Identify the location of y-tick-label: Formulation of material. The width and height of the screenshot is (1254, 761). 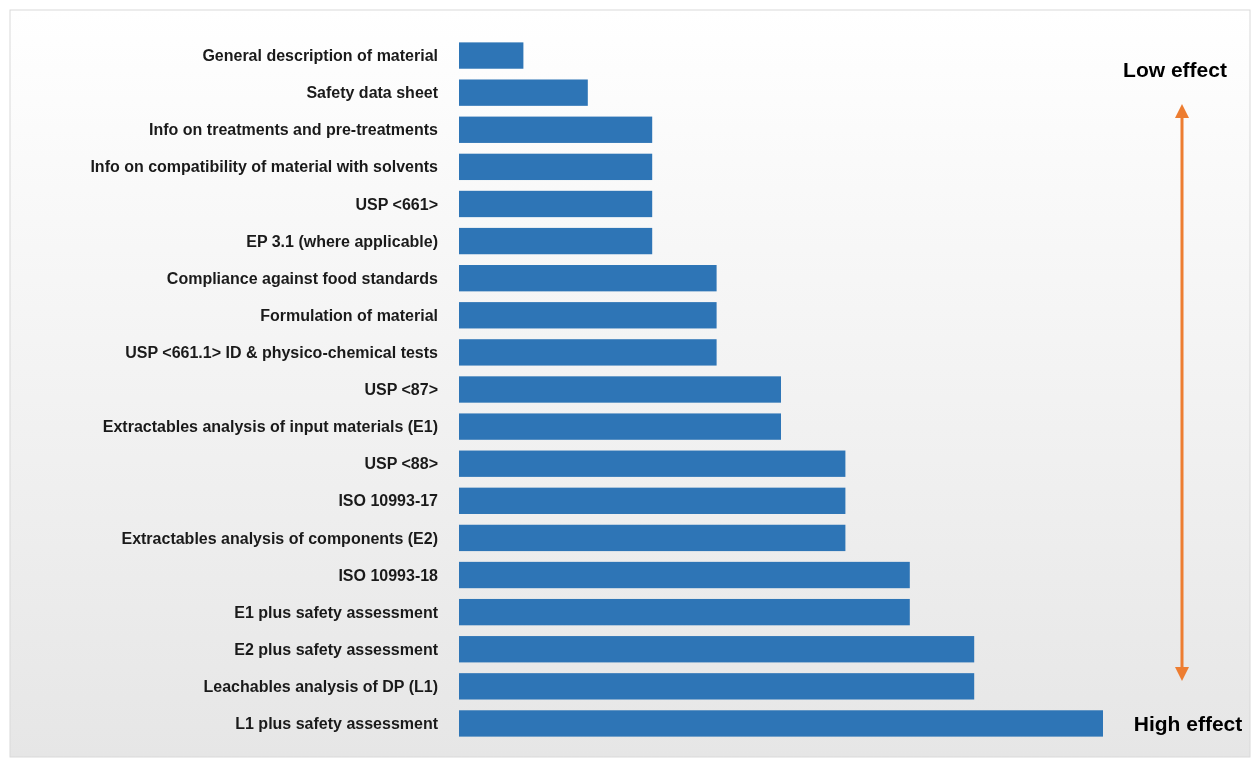
(349, 315).